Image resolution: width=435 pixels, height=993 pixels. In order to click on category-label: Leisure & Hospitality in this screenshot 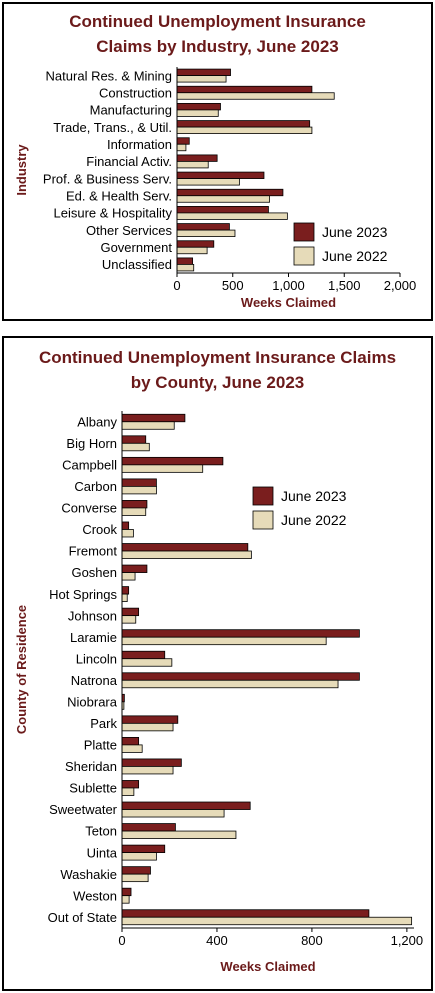, I will do `click(113, 213)`.